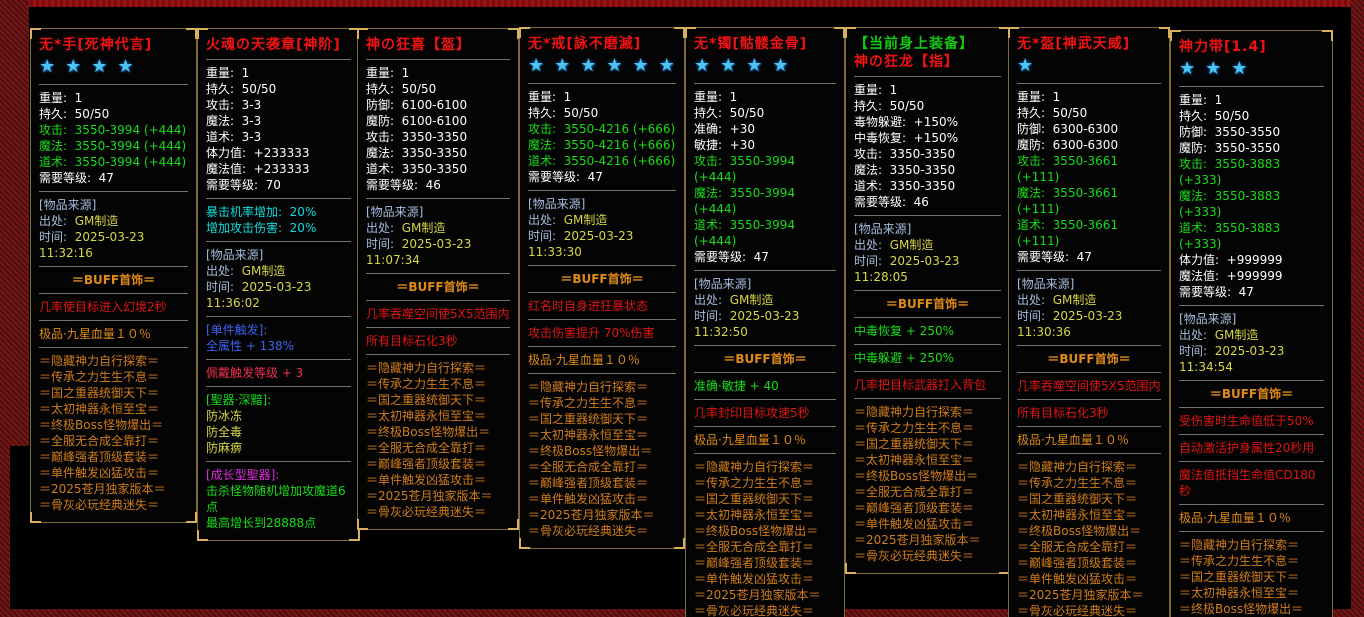  Describe the element at coordinates (234, 121) in the screenshot. I see `text-part: 魔法: 3-3` at that location.